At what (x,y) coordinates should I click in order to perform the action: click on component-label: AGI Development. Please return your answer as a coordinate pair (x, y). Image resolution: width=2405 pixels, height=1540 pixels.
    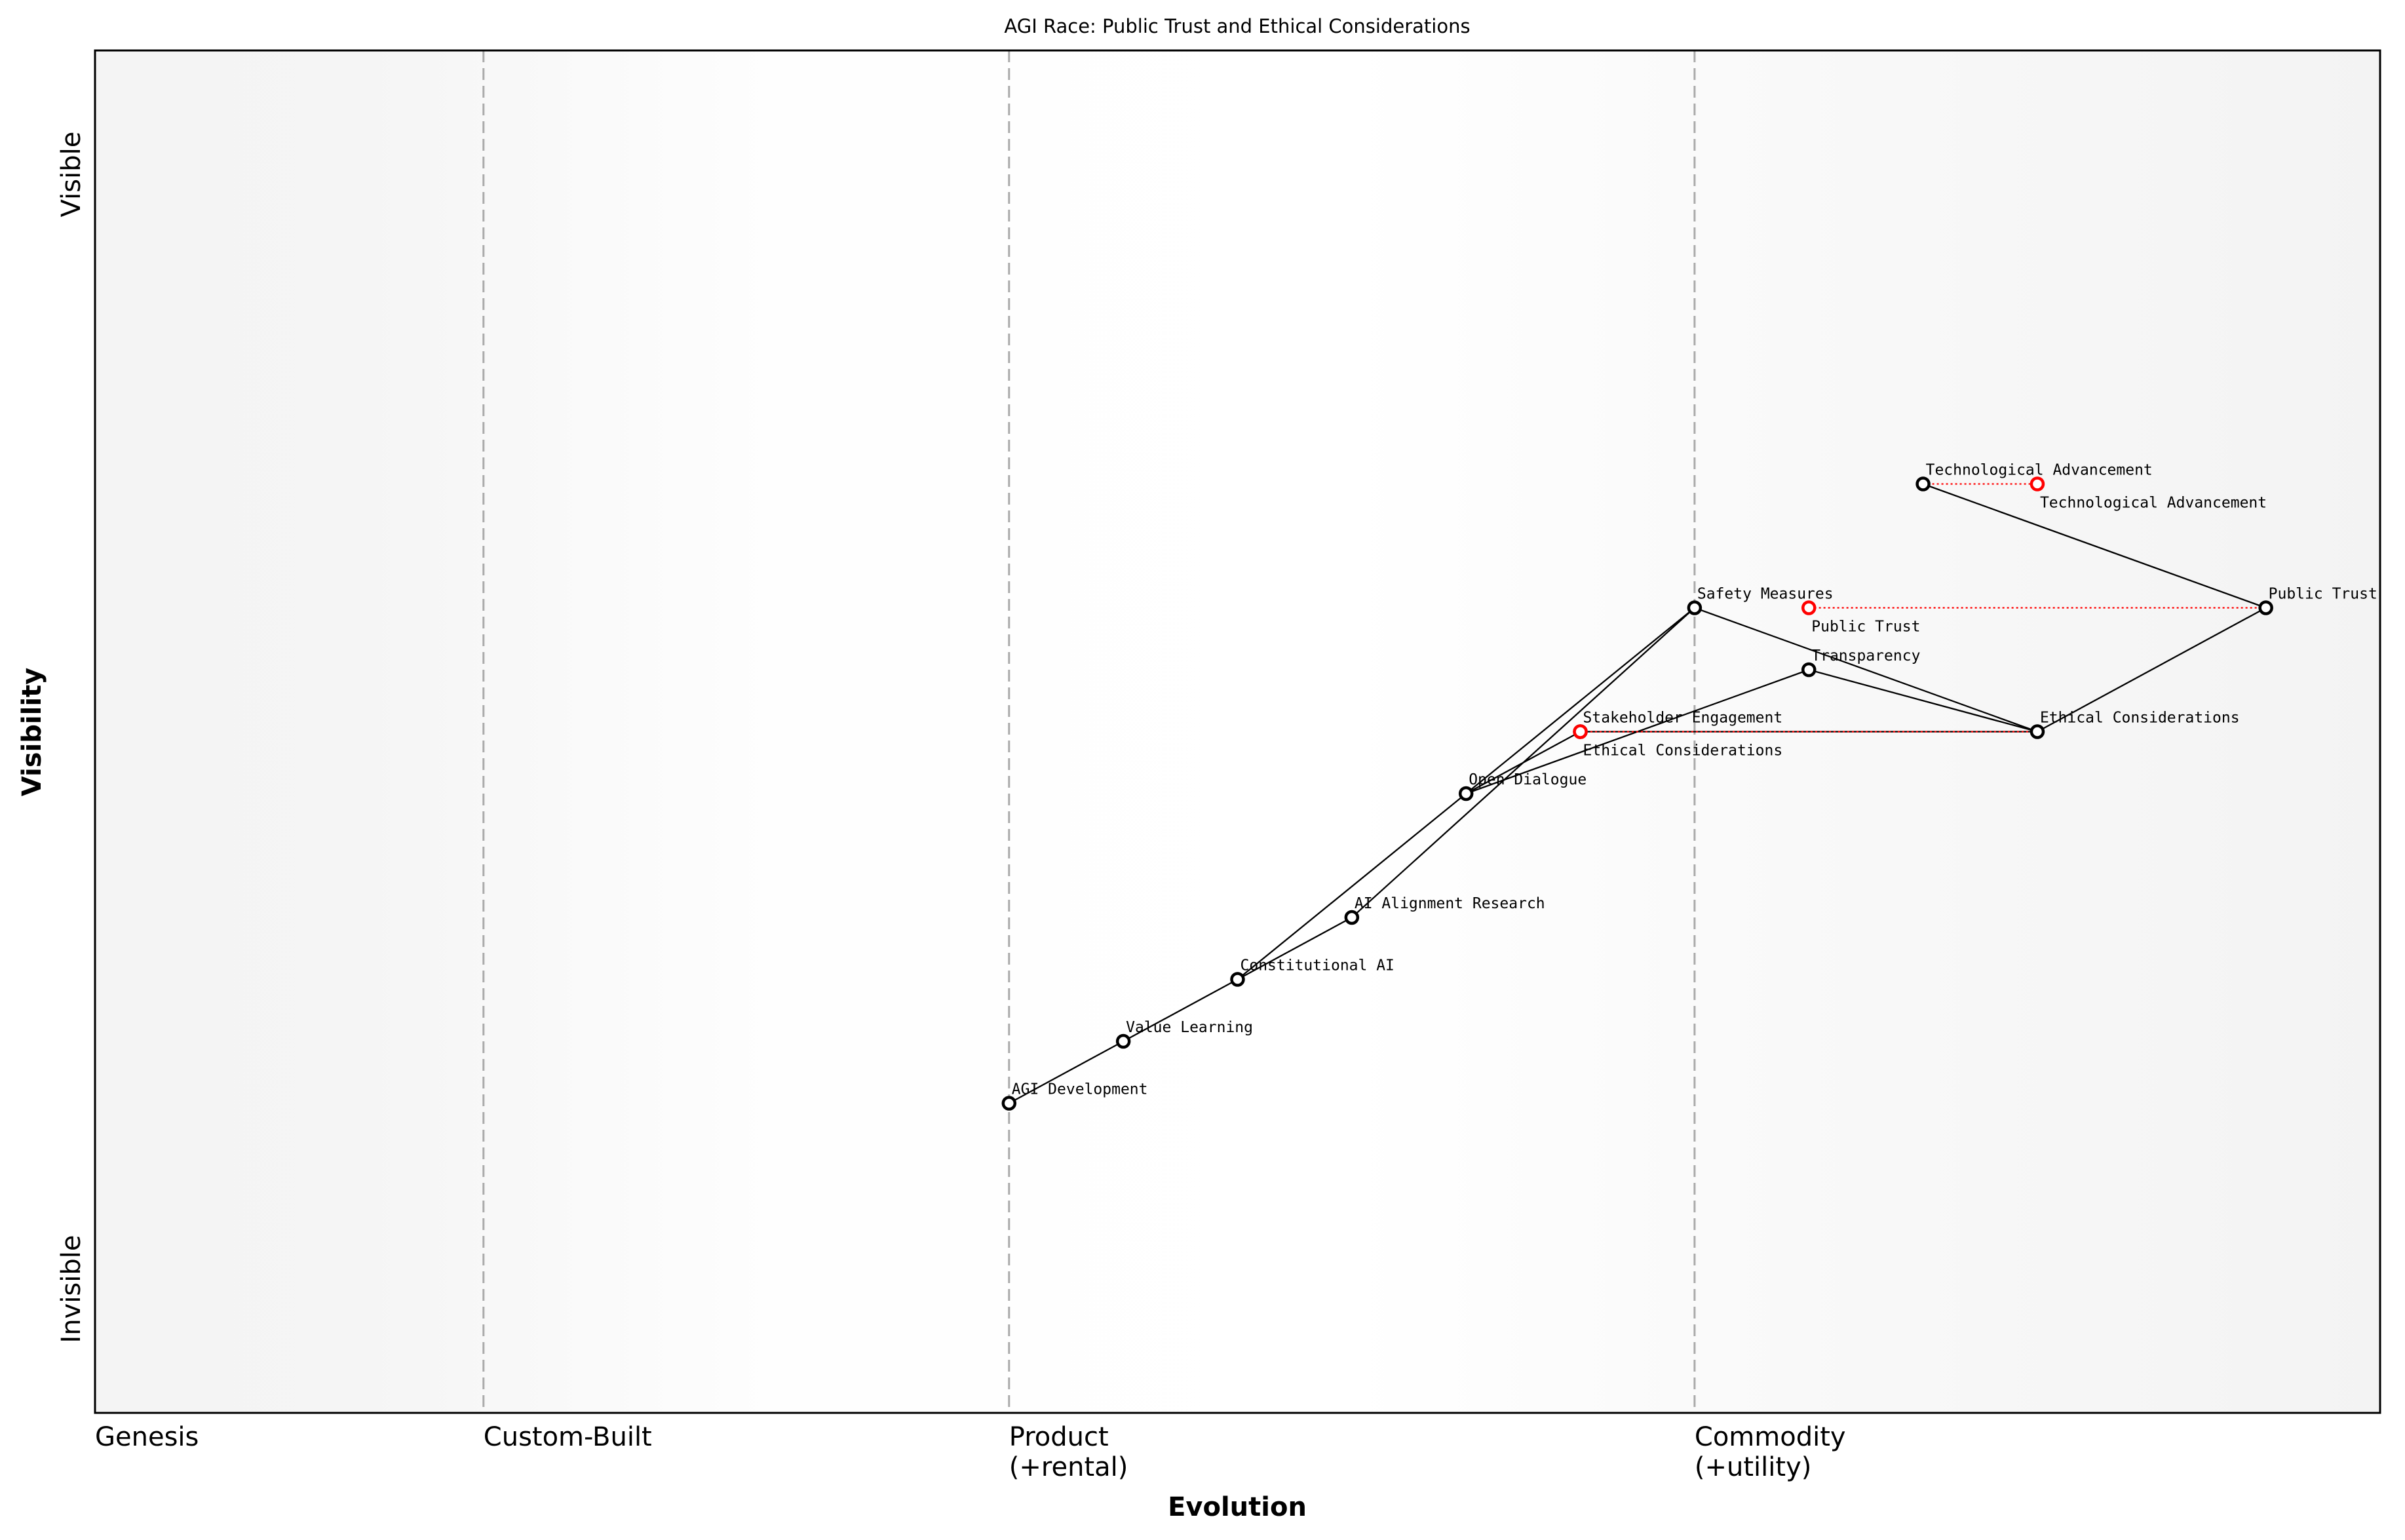
    Looking at the image, I should click on (1080, 1089).